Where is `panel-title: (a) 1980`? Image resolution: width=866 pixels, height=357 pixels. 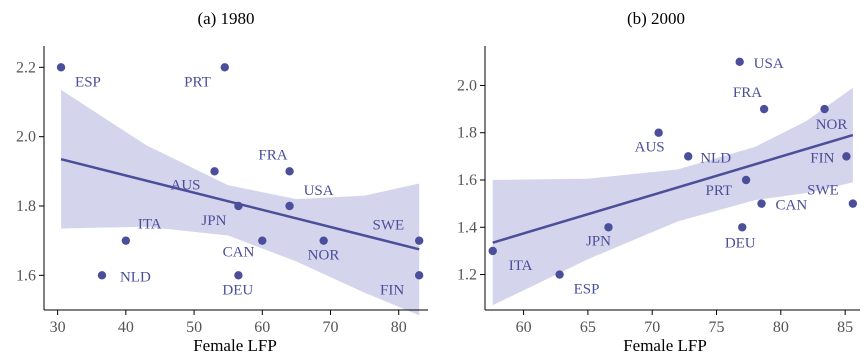
panel-title: (a) 1980 is located at coordinates (225, 18).